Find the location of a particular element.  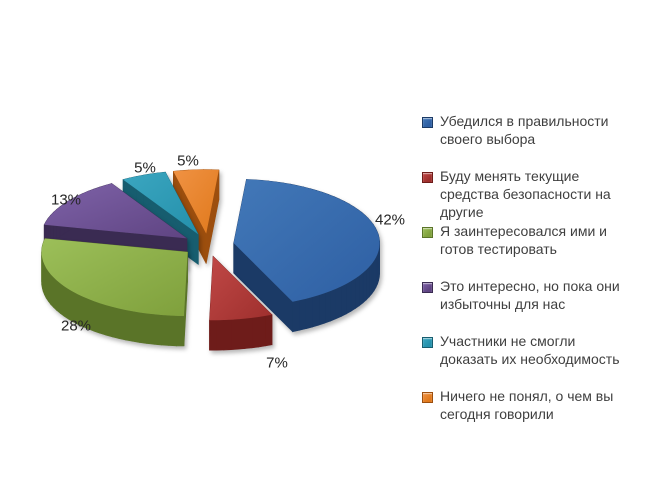

data-label: 7% is located at coordinates (277, 363).